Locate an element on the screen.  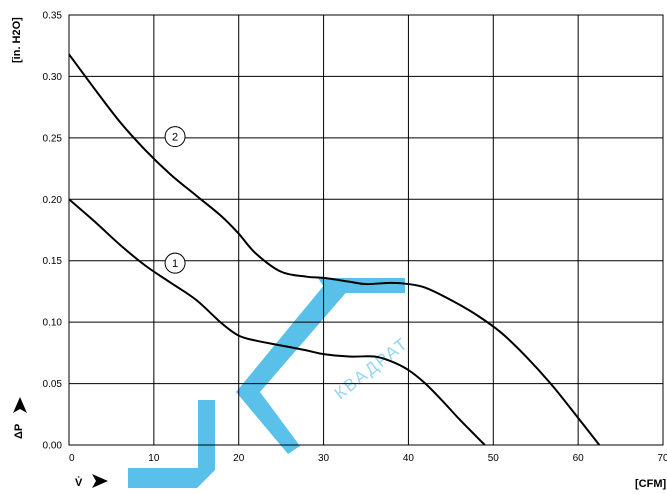
flow-symbol: V̇ is located at coordinates (79, 482).